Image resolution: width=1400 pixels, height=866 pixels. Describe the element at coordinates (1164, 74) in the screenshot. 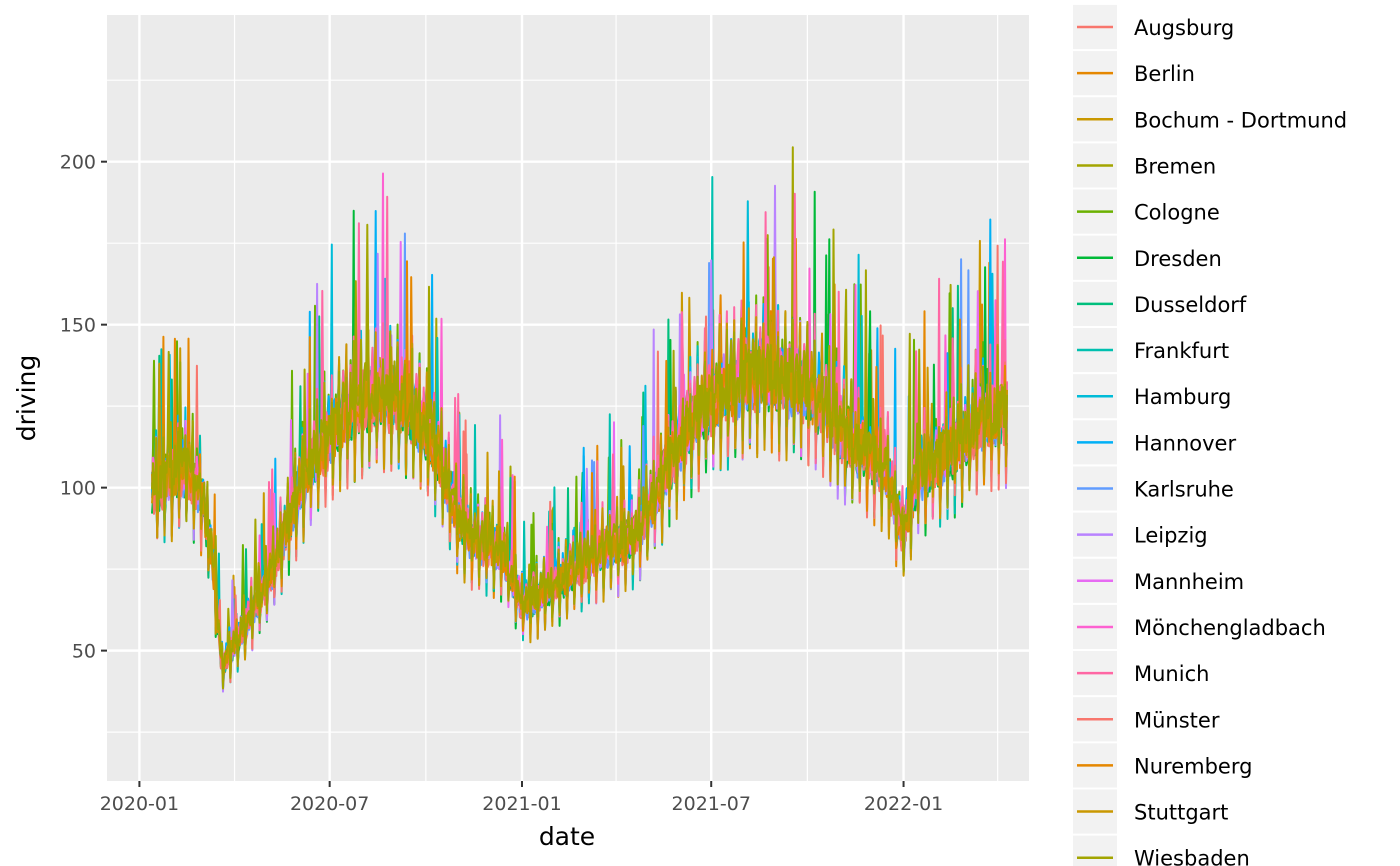

I see `legend-label: Berlin` at that location.